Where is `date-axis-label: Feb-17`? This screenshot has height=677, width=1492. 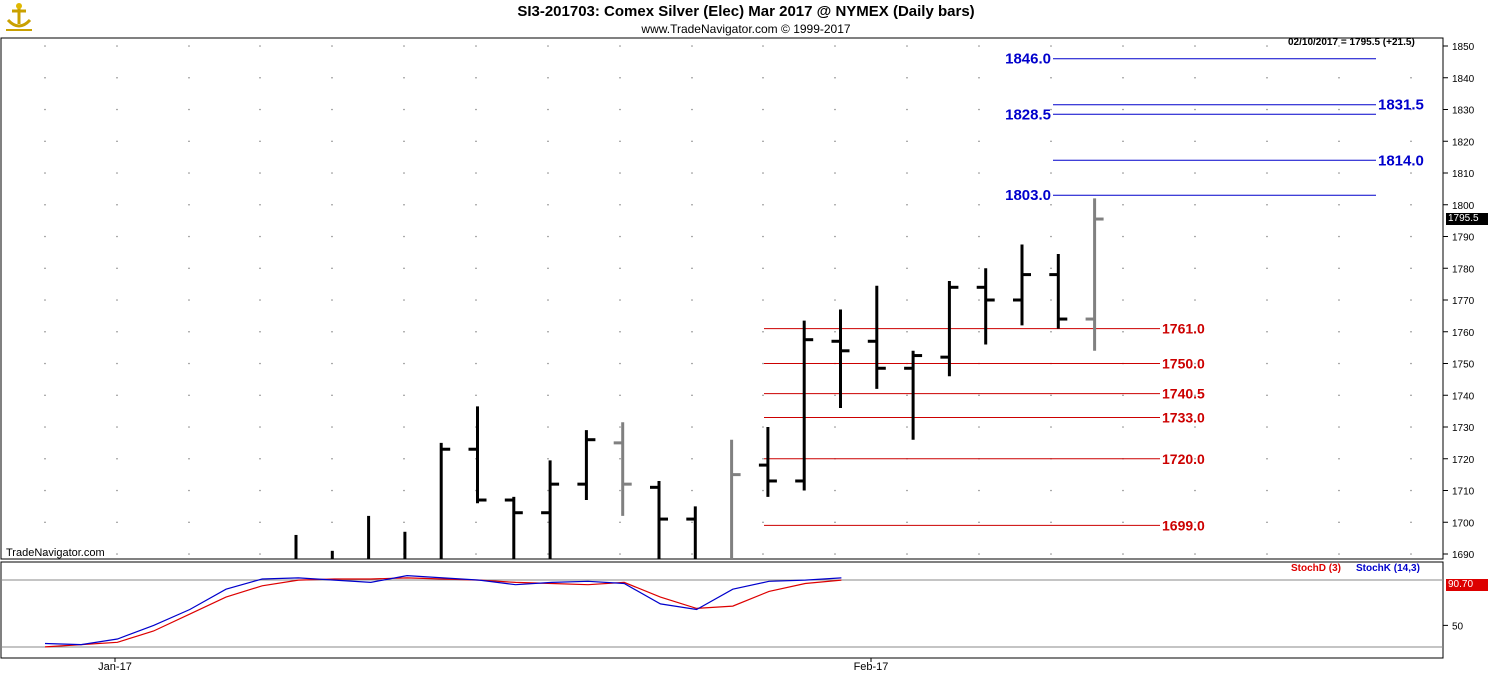 date-axis-label: Feb-17 is located at coordinates (871, 667).